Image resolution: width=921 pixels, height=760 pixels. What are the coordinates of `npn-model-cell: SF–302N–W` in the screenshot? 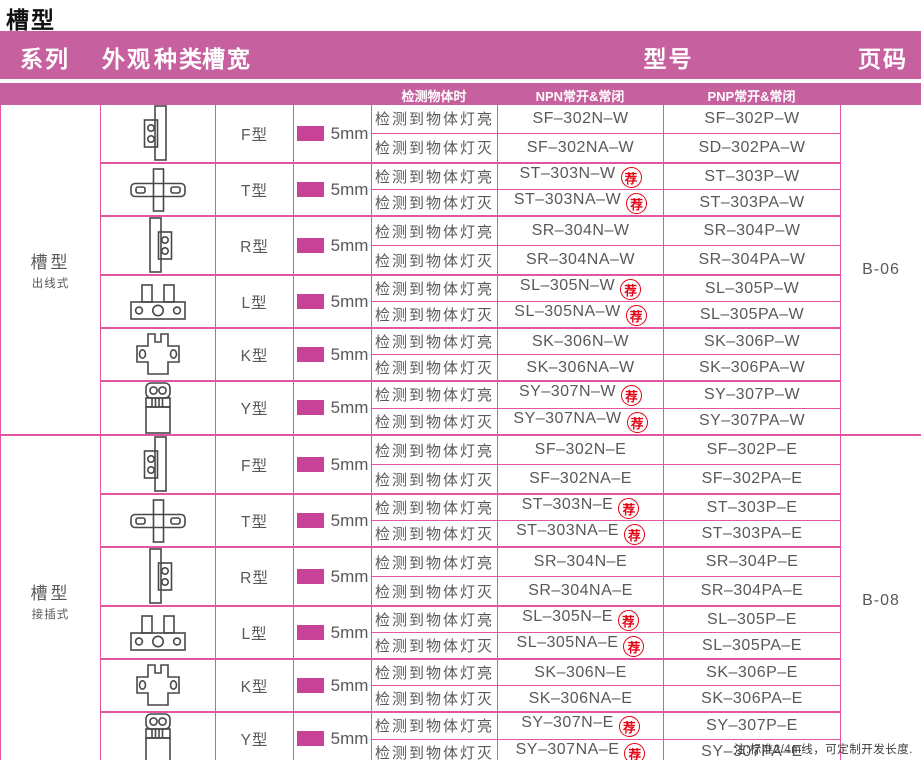 It's located at (580, 119).